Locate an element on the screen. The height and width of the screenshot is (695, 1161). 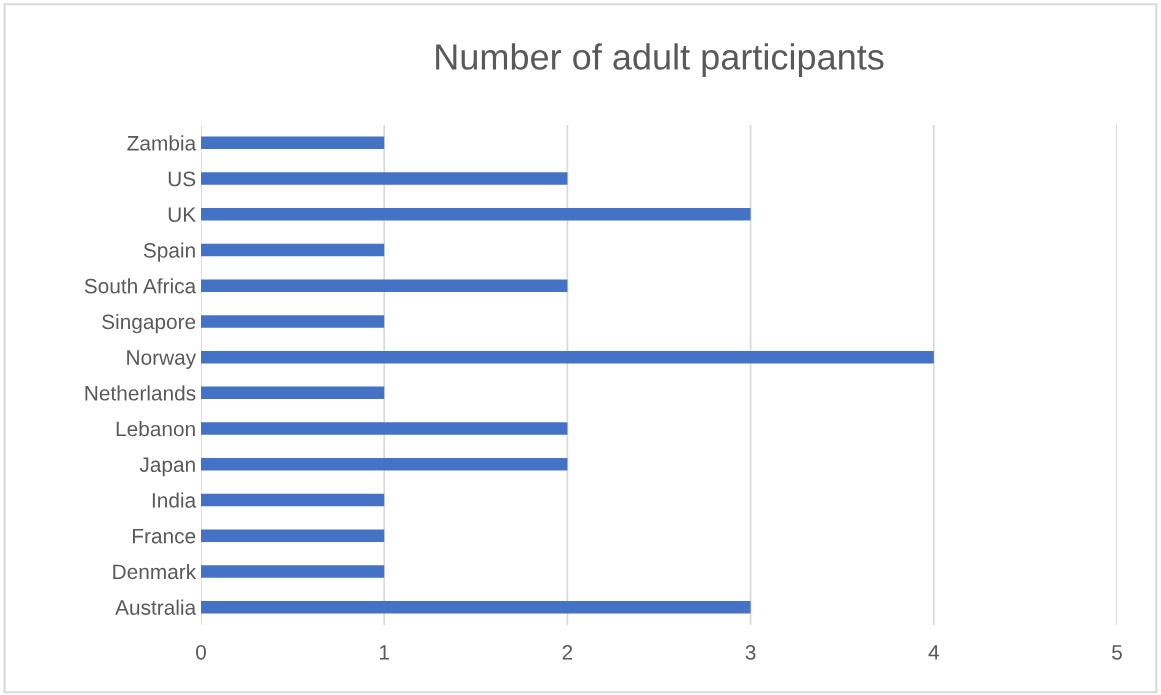
y-tick-label: UK is located at coordinates (182, 215).